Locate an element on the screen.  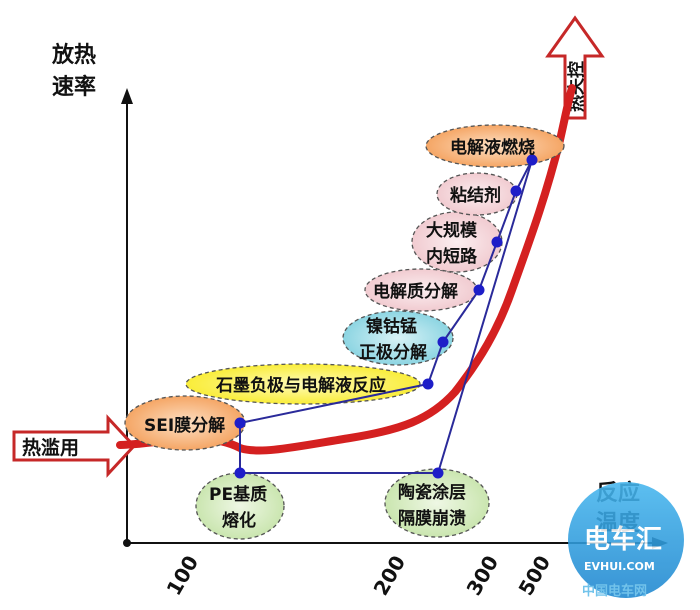
dot-ncm is located at coordinates (443, 342).